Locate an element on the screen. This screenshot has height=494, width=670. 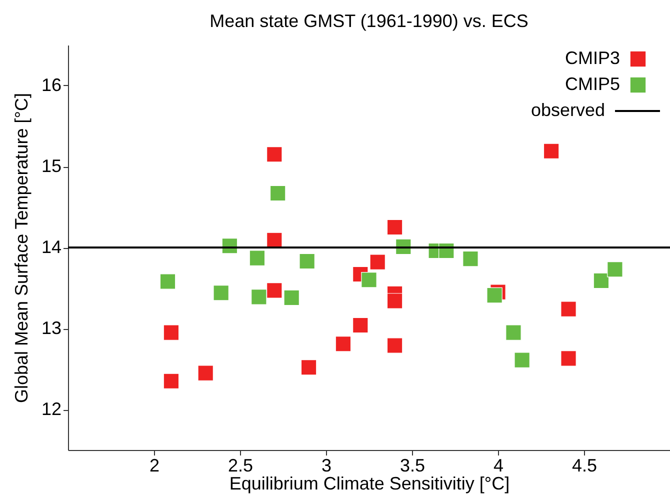
x-tick-label: 3 is located at coordinates (326, 466).